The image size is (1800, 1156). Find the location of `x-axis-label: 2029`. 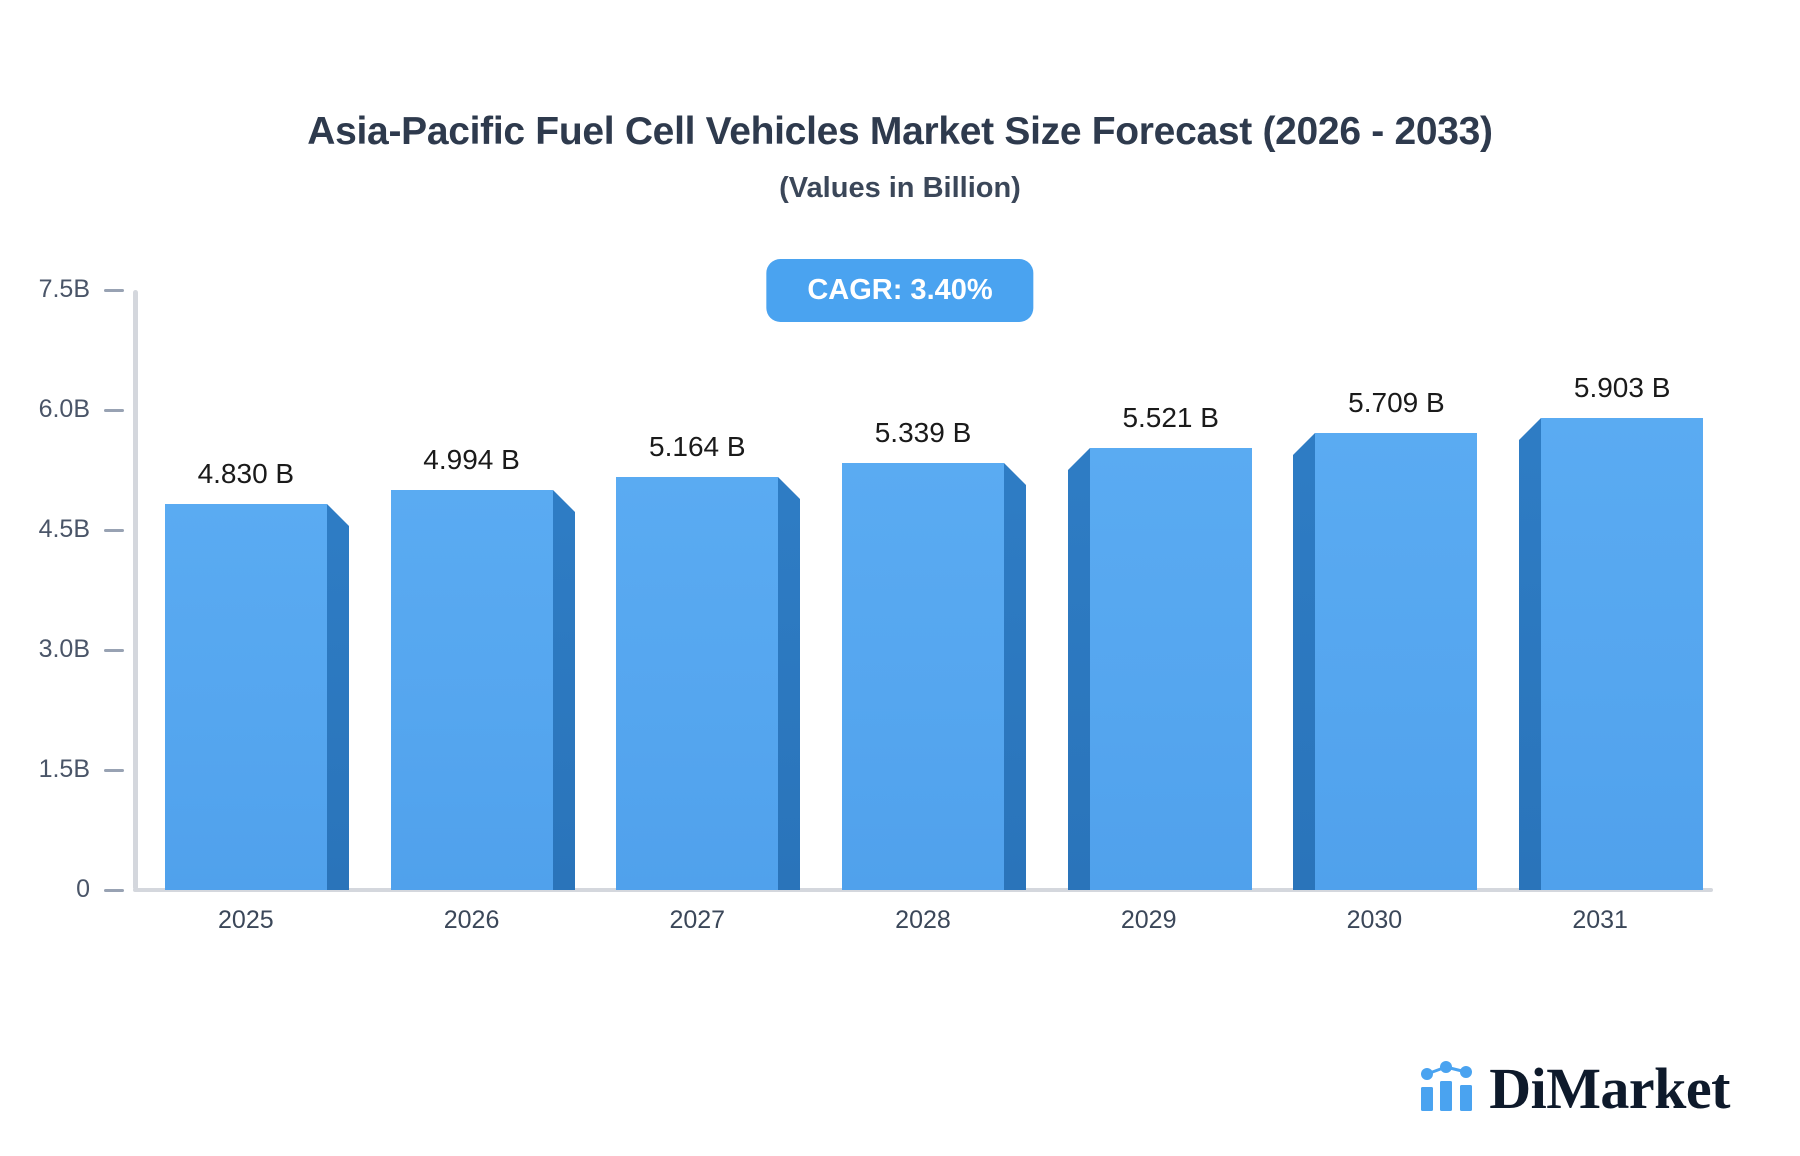

x-axis-label: 2029 is located at coordinates (1148, 920).